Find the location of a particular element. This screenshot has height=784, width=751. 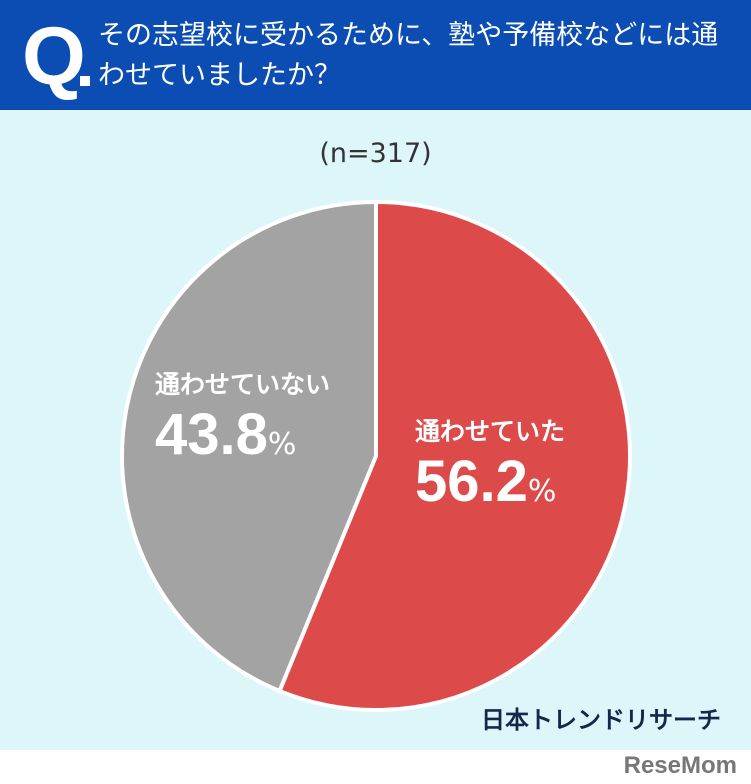

slice-label-text: 通わせていない is located at coordinates (243, 384).